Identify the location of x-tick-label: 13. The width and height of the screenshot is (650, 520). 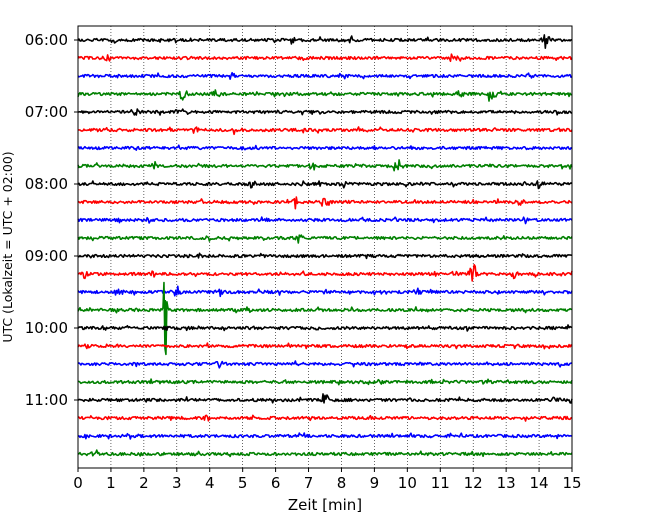
(506, 483).